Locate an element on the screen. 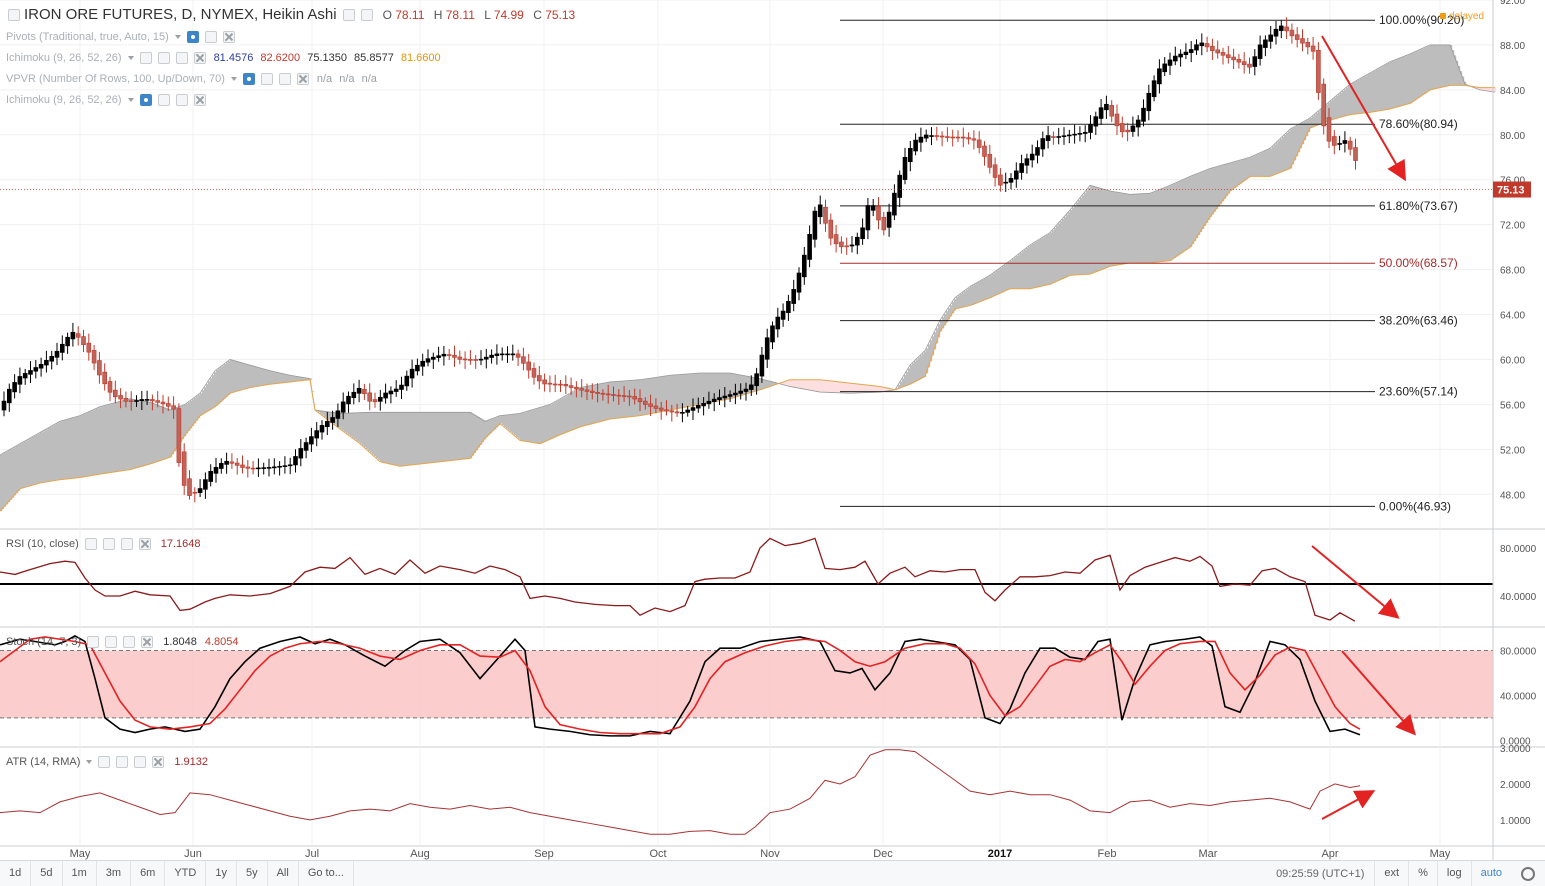  range-3m-button: 3m is located at coordinates (114, 873).